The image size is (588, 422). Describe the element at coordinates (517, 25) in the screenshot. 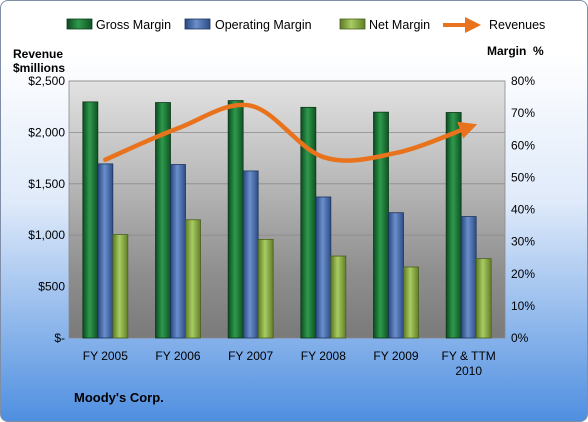

I see `legend-label-revenues: Revenues` at that location.